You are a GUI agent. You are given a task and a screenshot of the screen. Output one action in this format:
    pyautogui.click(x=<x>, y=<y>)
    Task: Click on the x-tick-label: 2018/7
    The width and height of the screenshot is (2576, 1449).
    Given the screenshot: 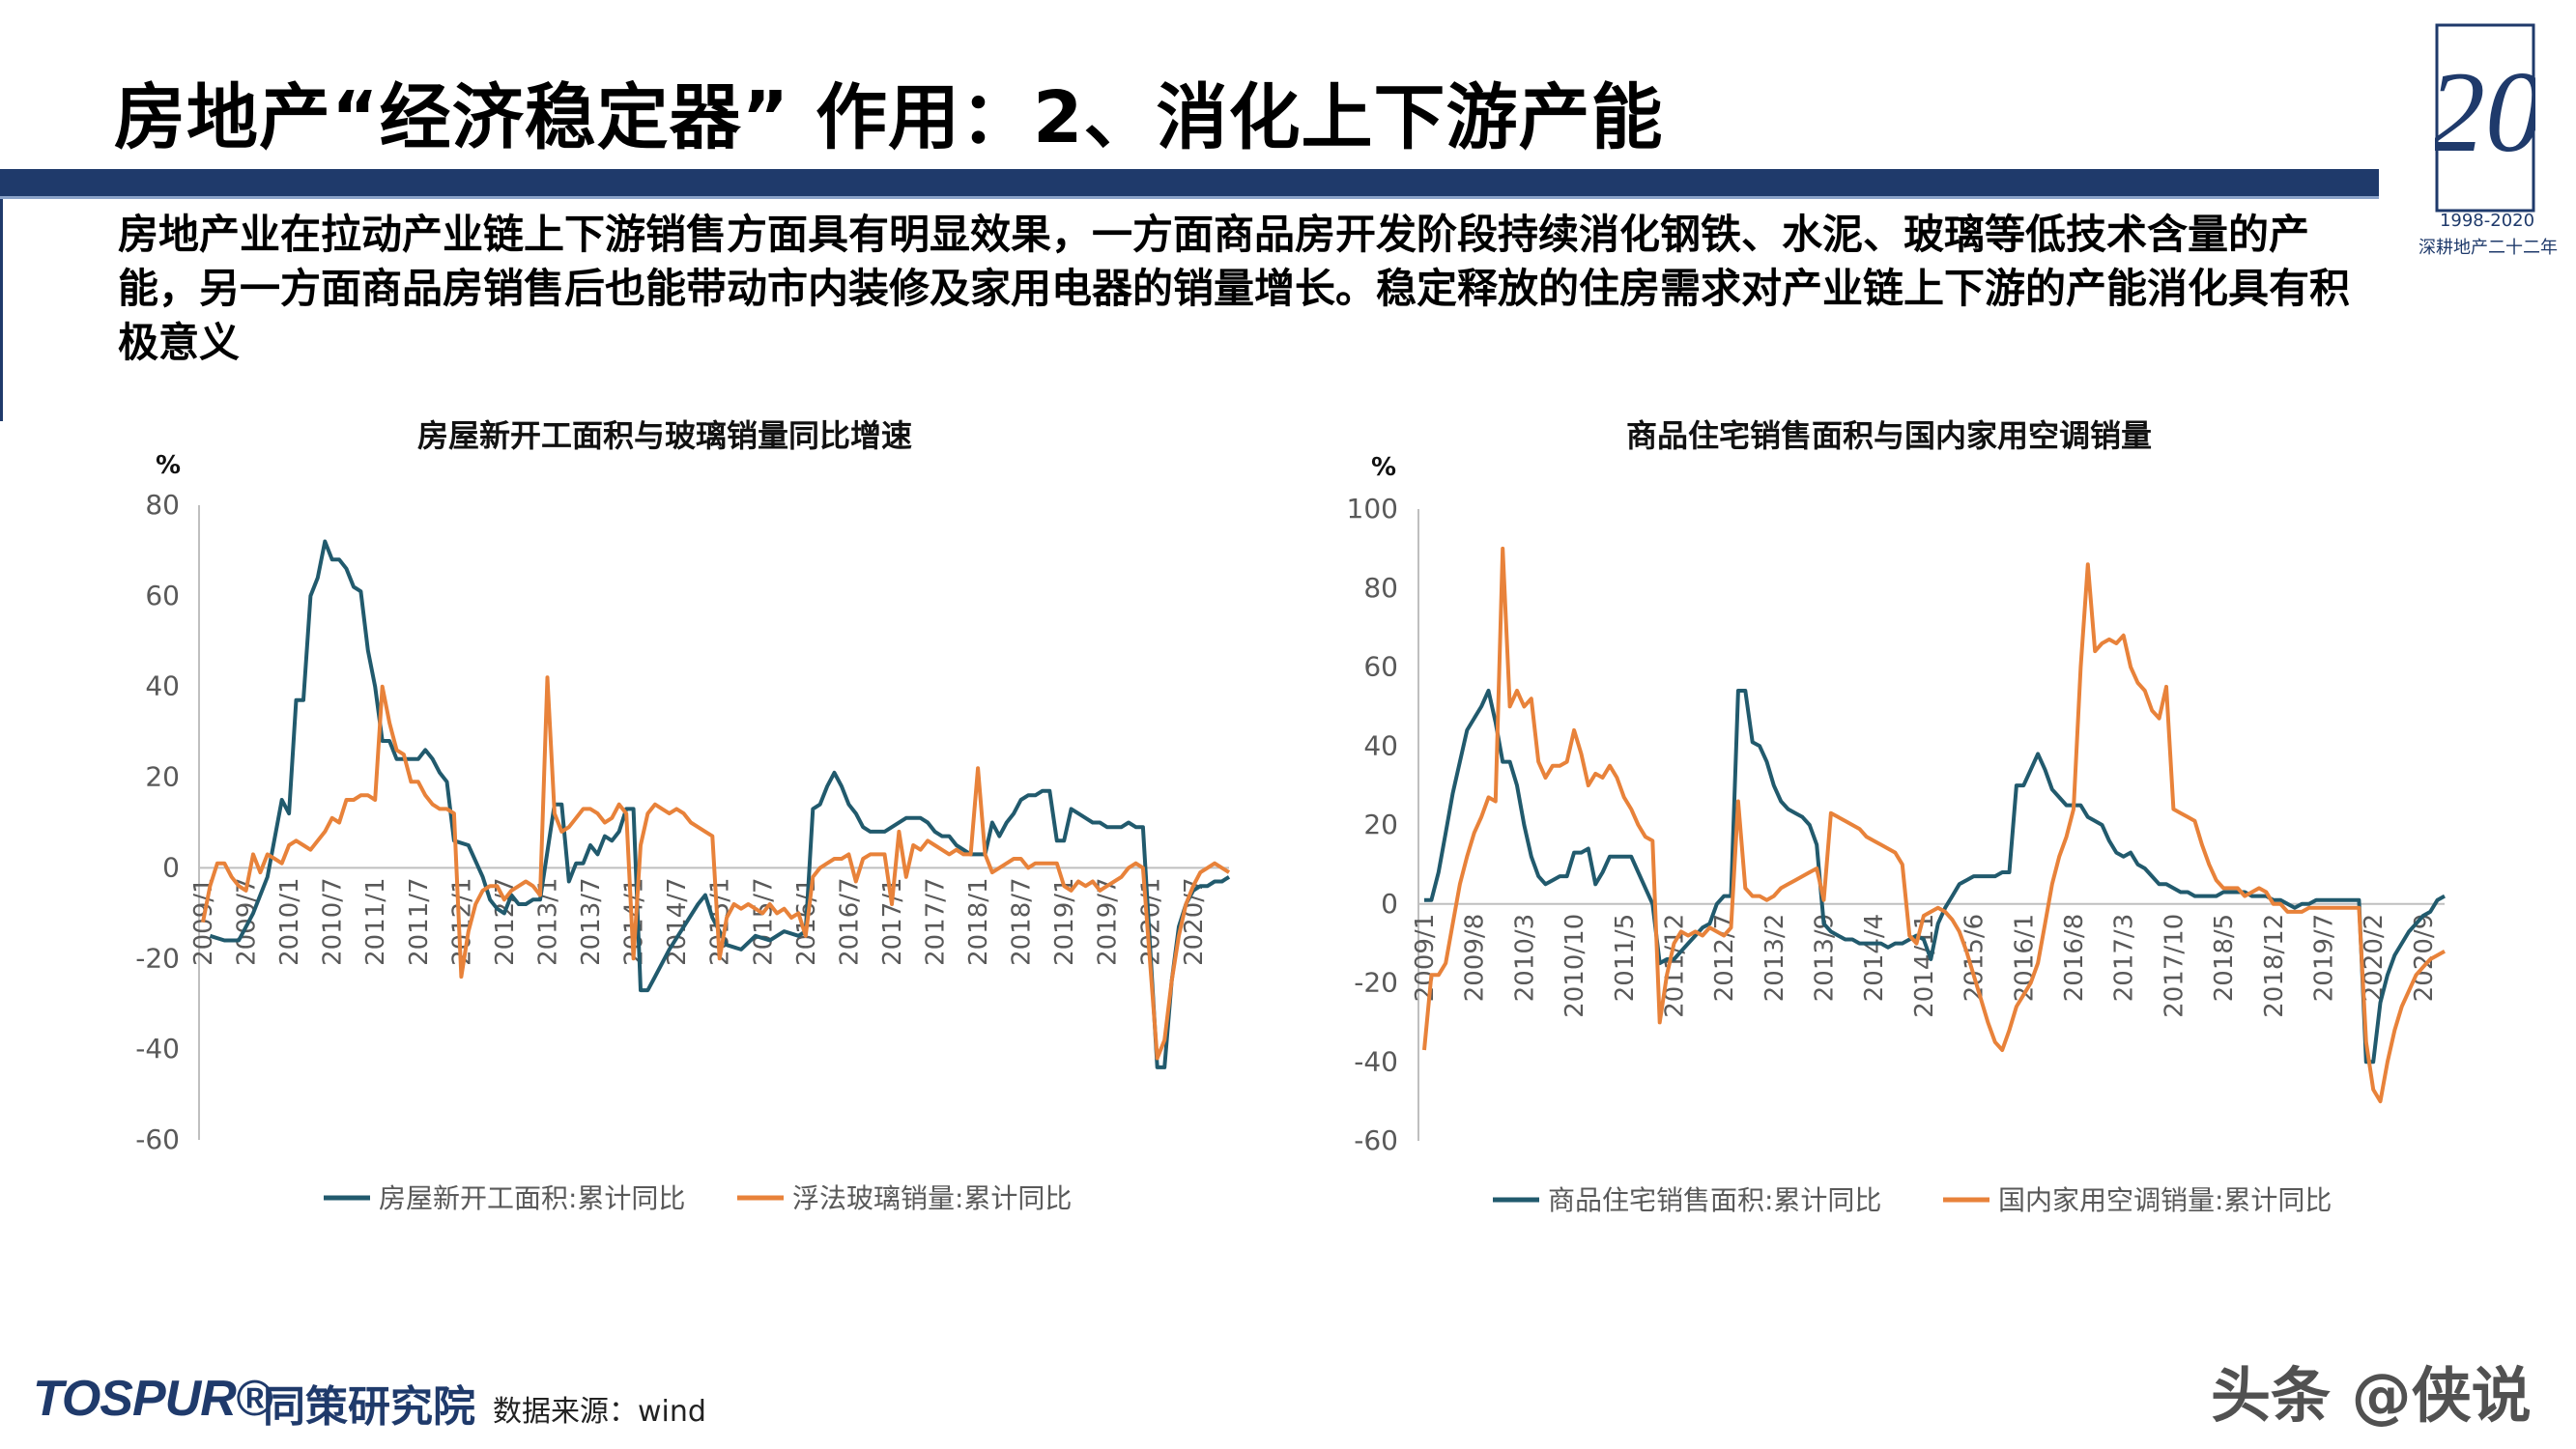 What is the action you would take?
    pyautogui.click(x=1023, y=921)
    